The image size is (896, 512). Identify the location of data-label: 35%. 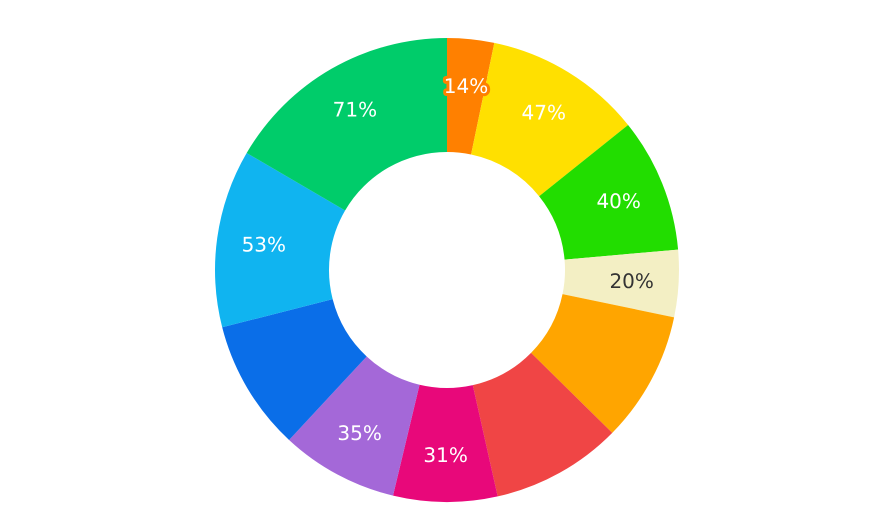
(359, 433).